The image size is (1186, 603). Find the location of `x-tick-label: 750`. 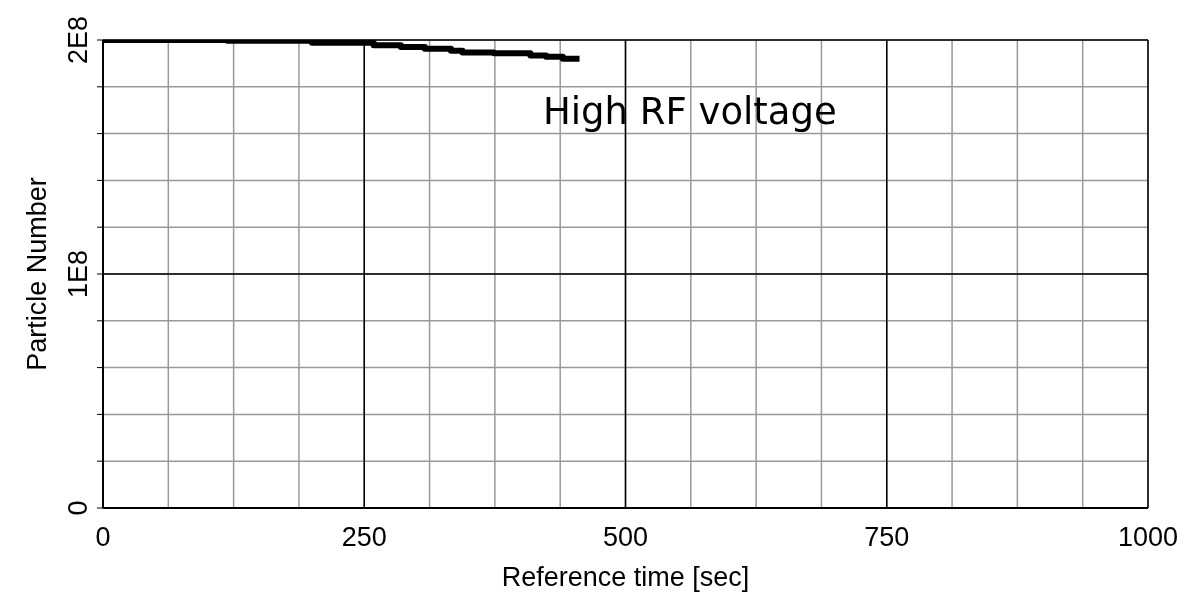

x-tick-label: 750 is located at coordinates (887, 537).